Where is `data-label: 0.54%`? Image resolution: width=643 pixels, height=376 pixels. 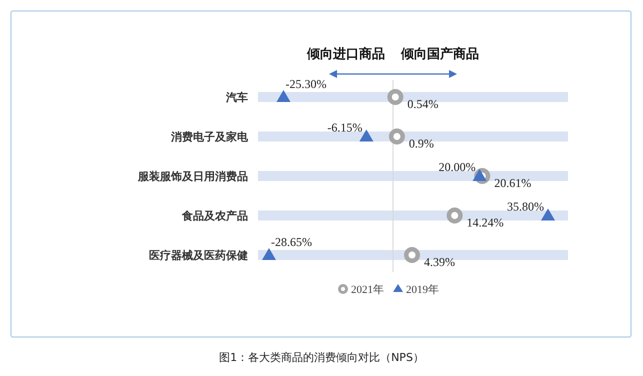 data-label: 0.54% is located at coordinates (422, 104).